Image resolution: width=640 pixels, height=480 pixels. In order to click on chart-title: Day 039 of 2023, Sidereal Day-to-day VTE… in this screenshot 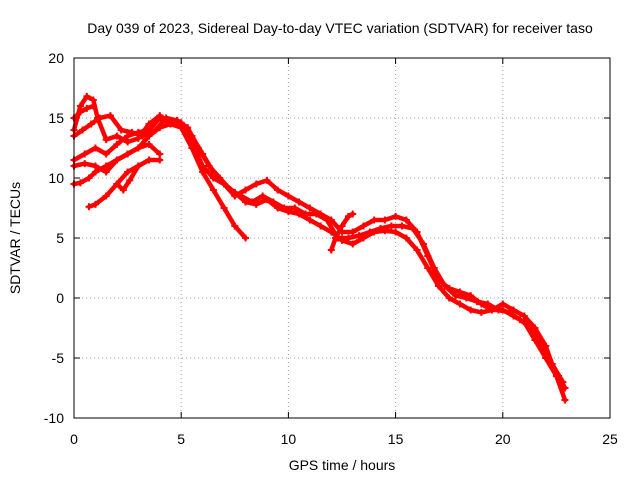, I will do `click(340, 28)`.